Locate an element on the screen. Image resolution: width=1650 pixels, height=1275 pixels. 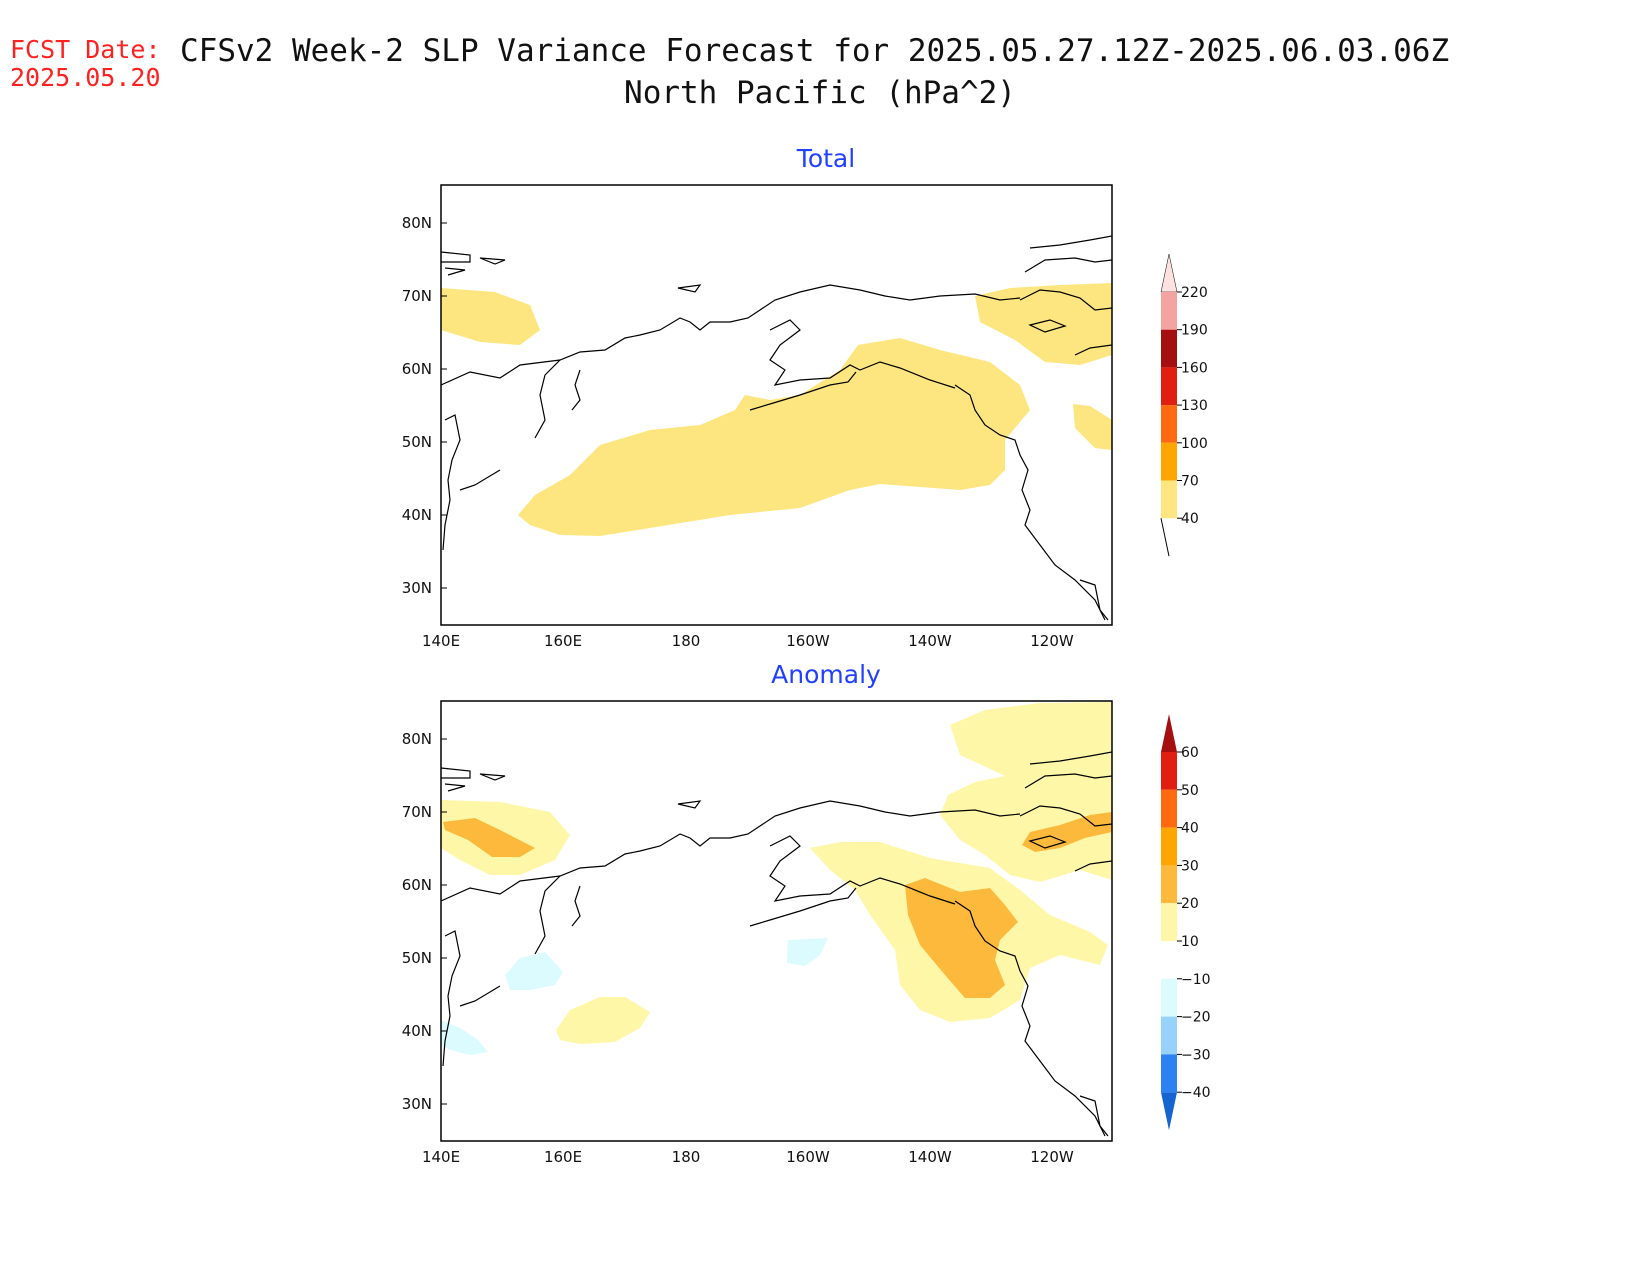
anomaly-coastlines is located at coordinates (776, 944).